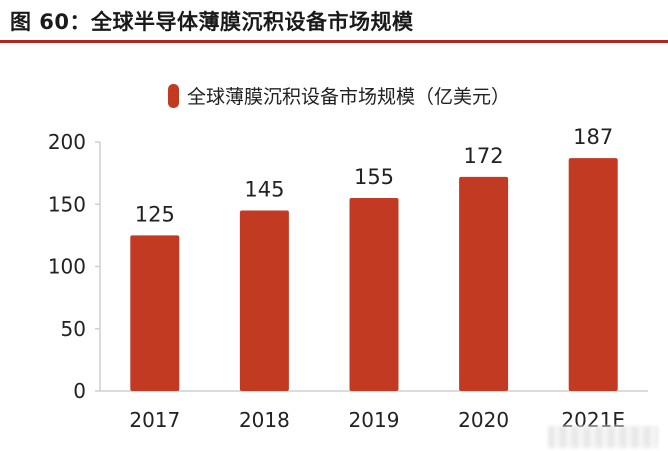  What do you see at coordinates (264, 300) in the screenshot?
I see `bar-2018` at bounding box center [264, 300].